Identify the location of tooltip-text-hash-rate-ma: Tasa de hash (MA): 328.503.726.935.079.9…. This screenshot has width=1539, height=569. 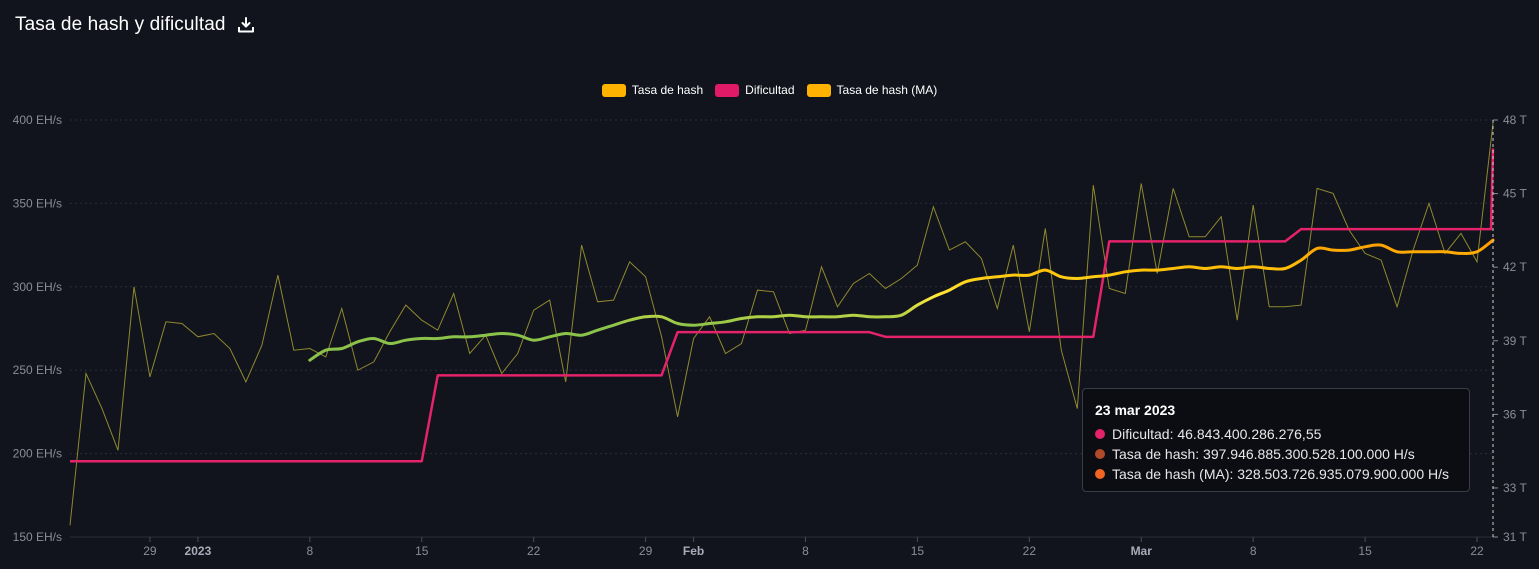
(1281, 474).